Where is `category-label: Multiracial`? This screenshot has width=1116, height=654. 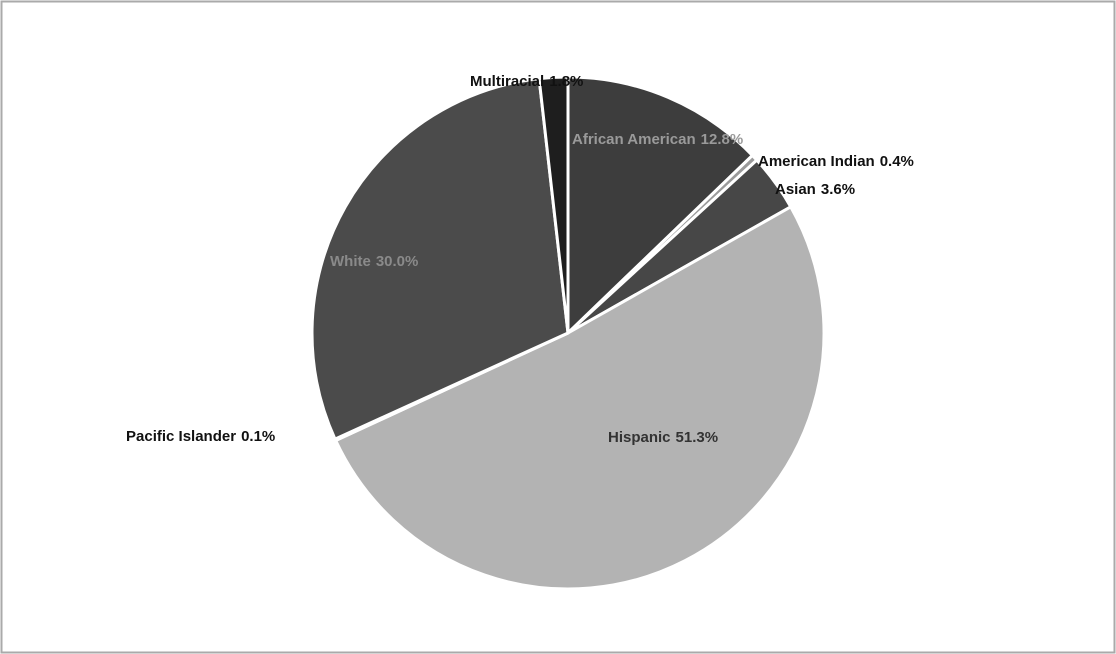 category-label: Multiracial is located at coordinates (507, 81).